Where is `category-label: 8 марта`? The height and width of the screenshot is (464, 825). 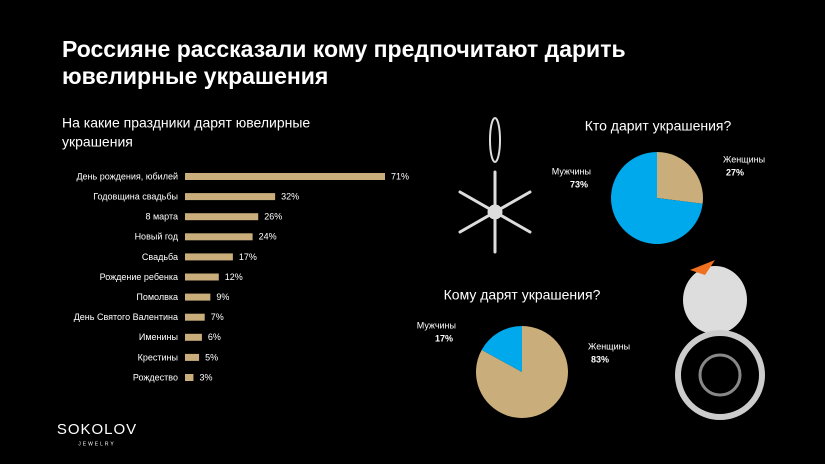 category-label: 8 марта is located at coordinates (161, 217).